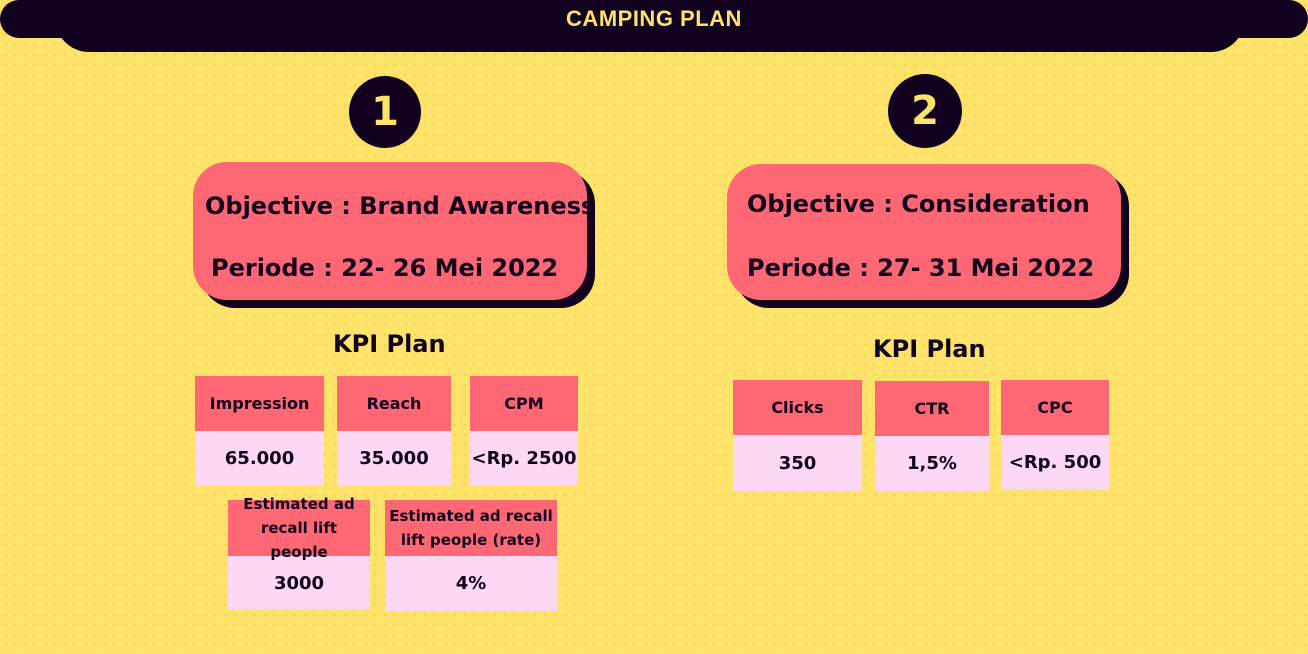 This screenshot has width=1308, height=654. I want to click on periode-text-1: Periode : 22- 26 Mei 2022, so click(385, 268).